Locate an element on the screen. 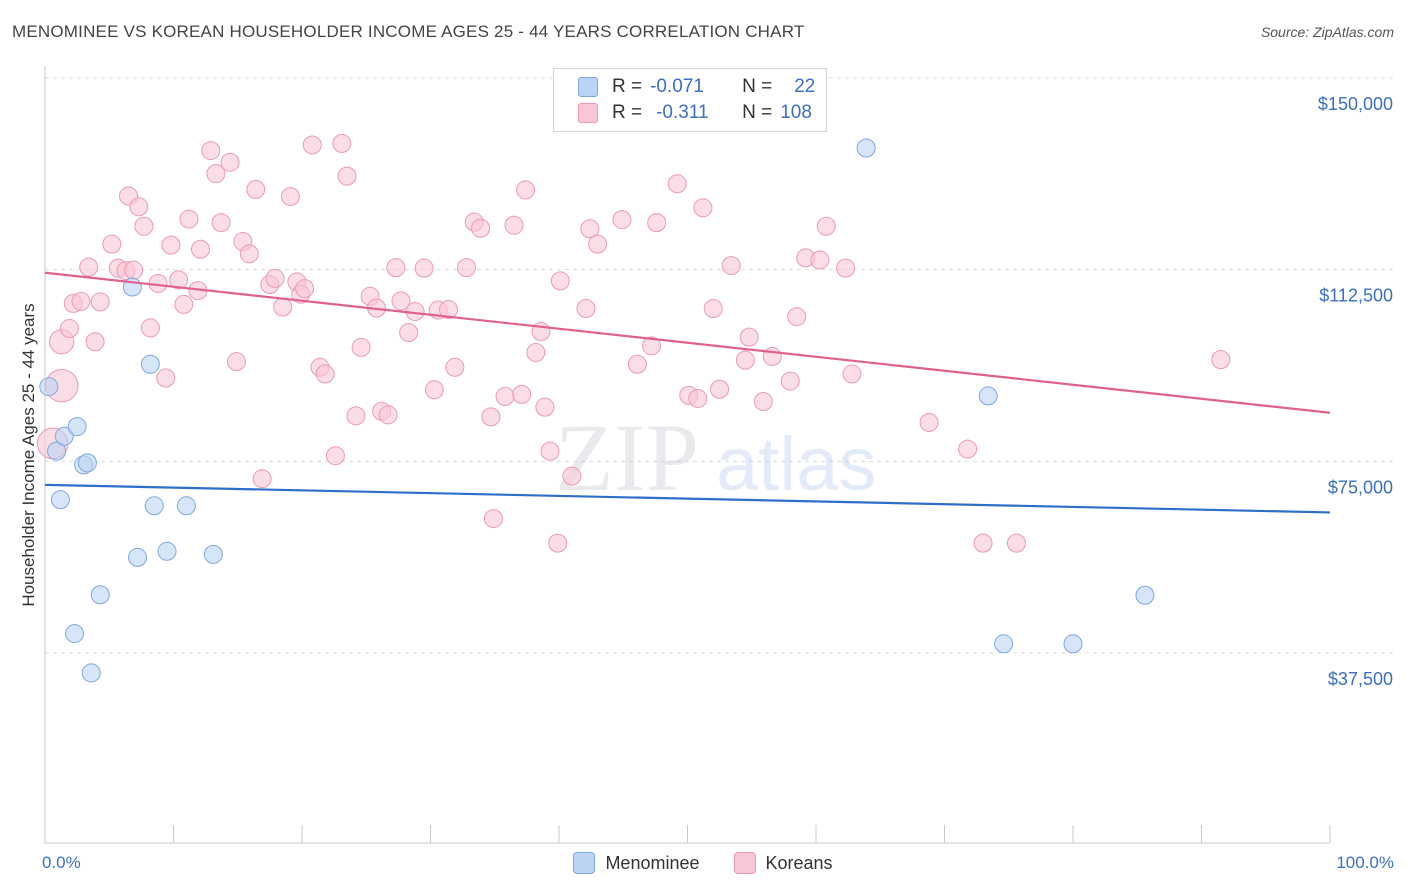 This screenshot has width=1406, height=892. y-tick-label: $150,000 is located at coordinates (1355, 104).